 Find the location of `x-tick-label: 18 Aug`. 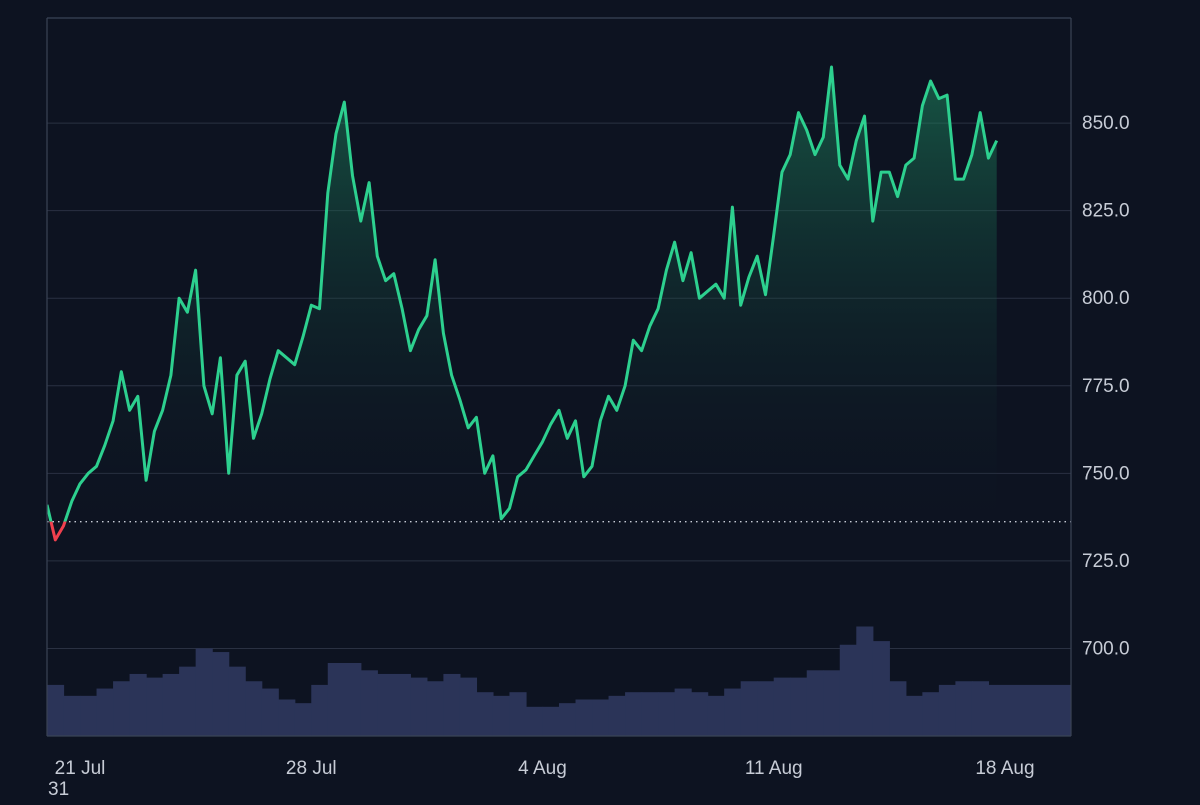

x-tick-label: 18 Aug is located at coordinates (1004, 768).